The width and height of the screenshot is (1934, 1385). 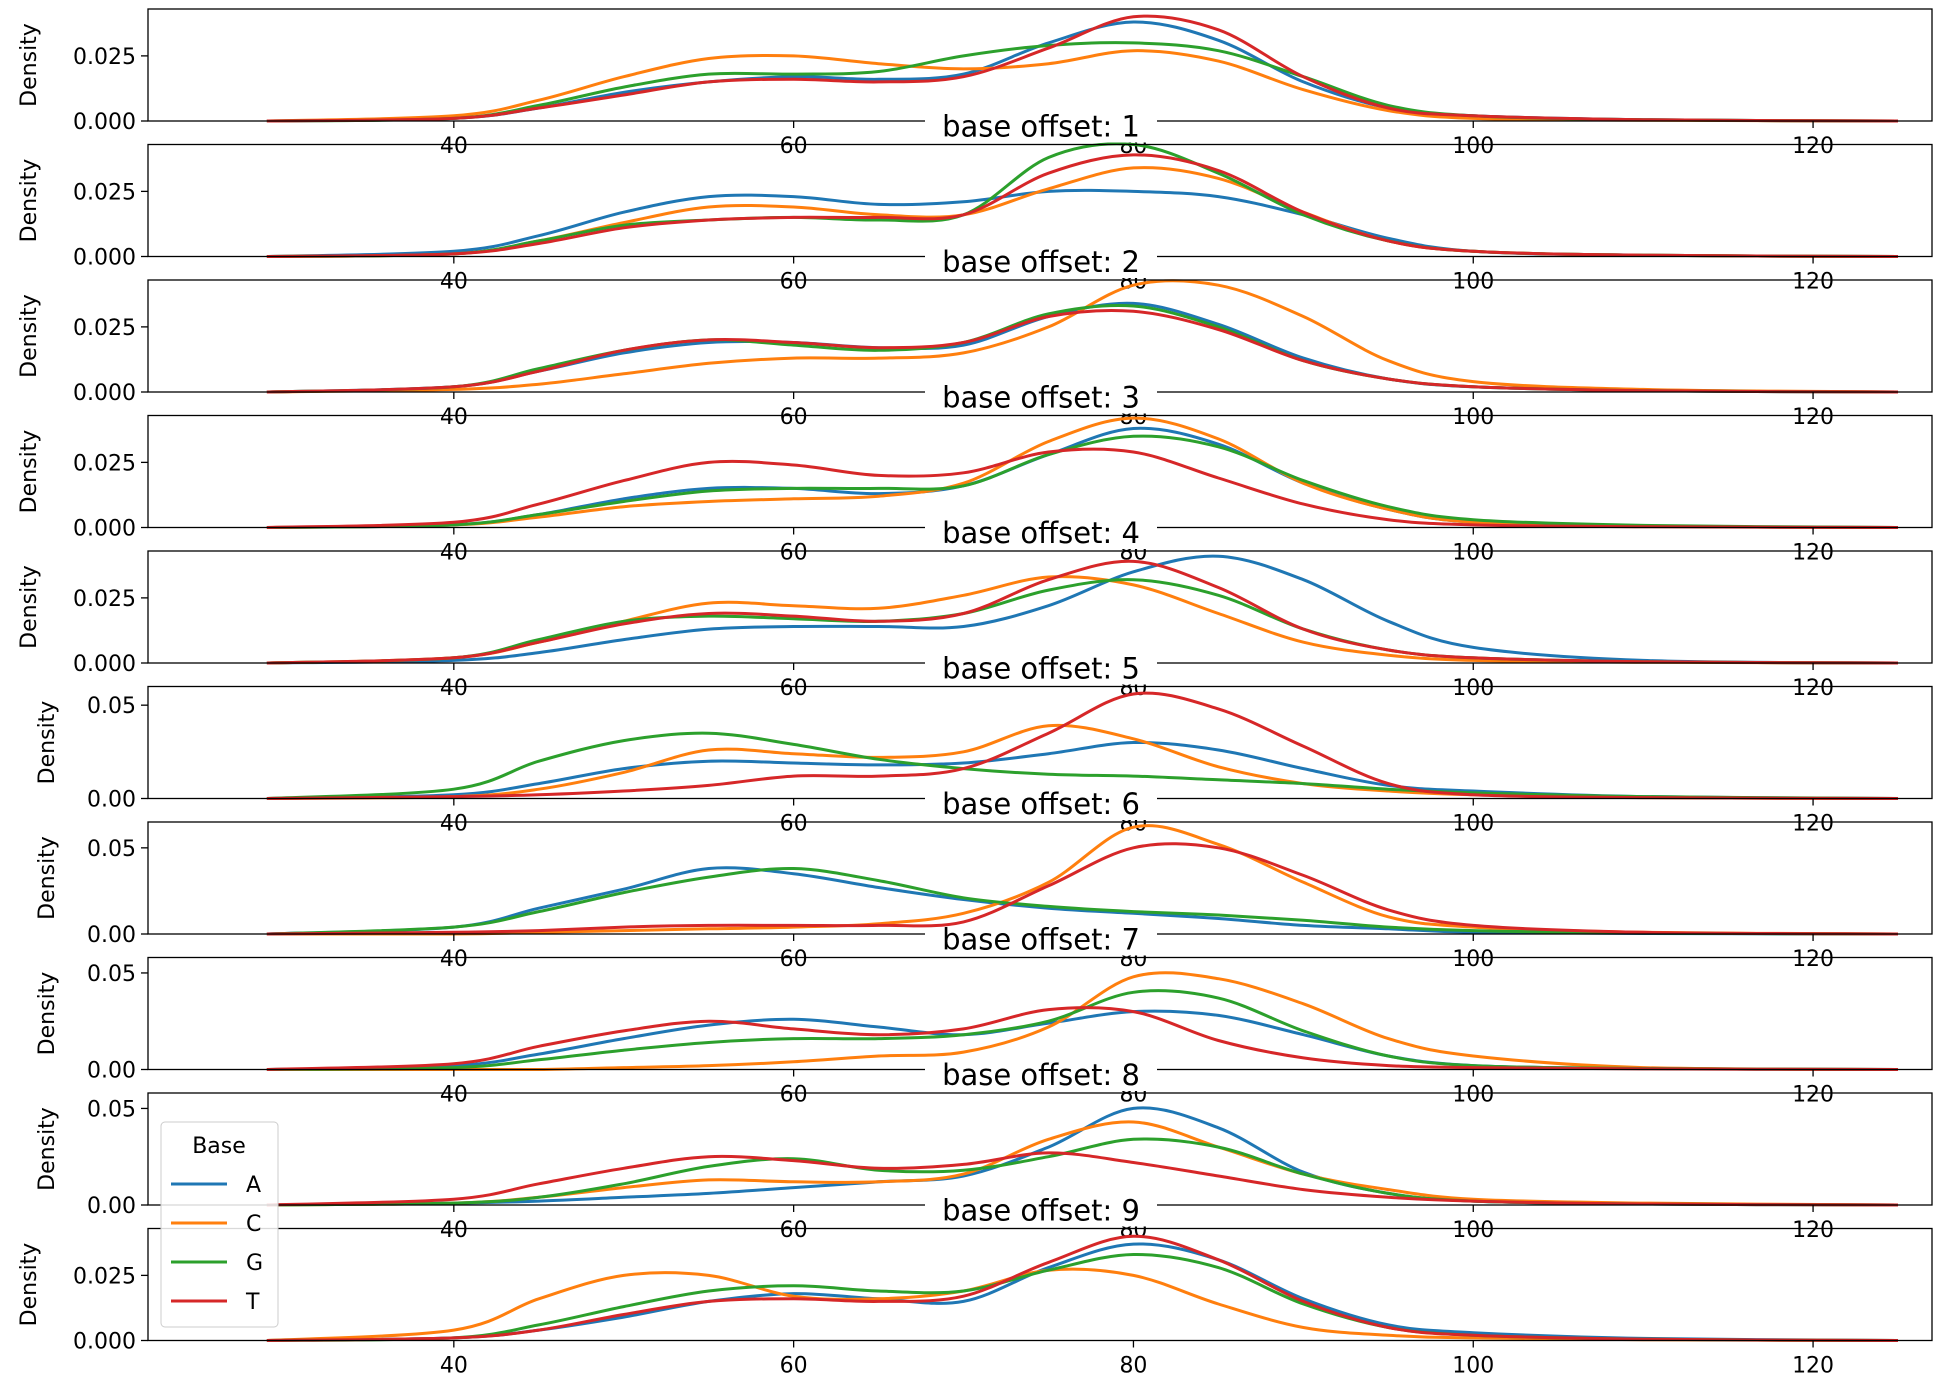 What do you see at coordinates (254, 1263) in the screenshot?
I see `legend-label-g: G` at bounding box center [254, 1263].